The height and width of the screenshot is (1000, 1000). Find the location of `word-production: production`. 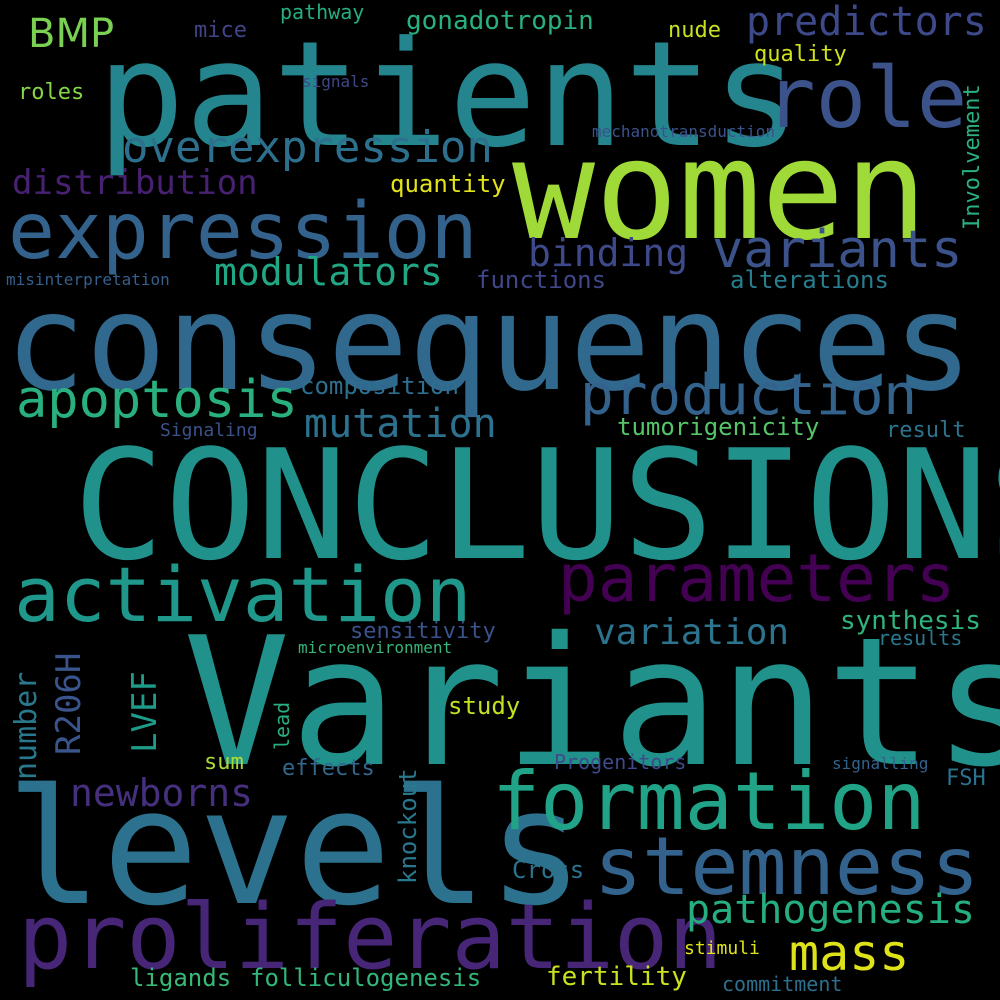

word-production: production is located at coordinates (749, 395).